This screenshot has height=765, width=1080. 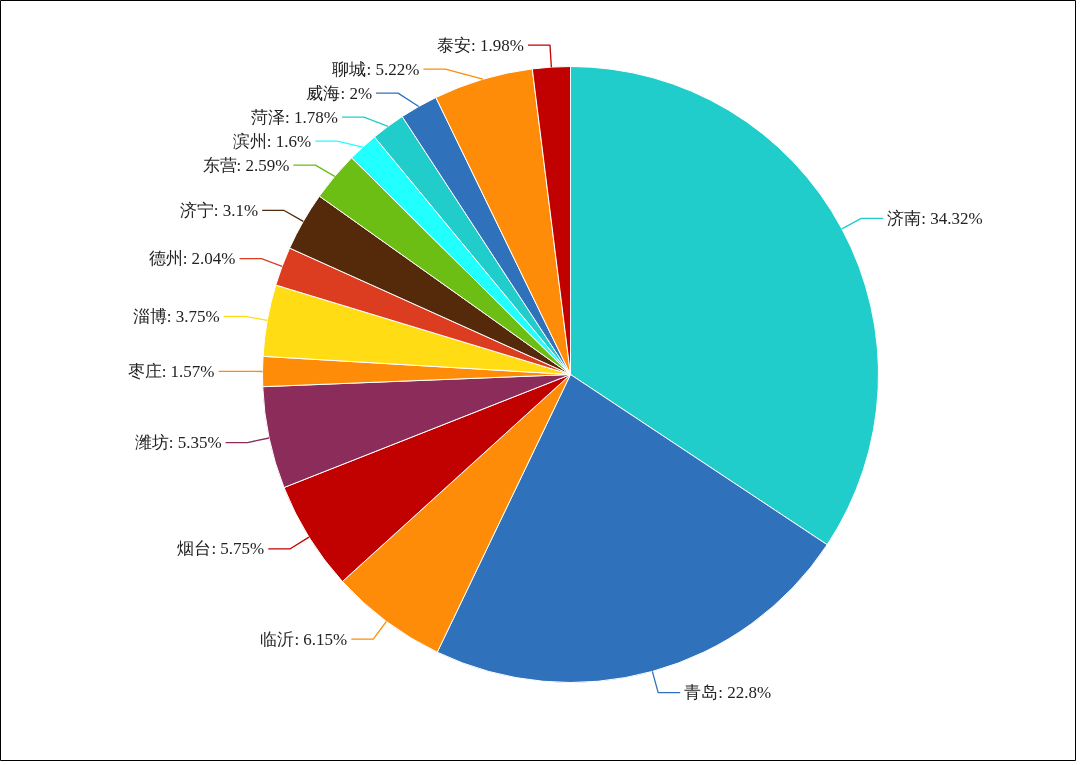 What do you see at coordinates (728, 693) in the screenshot?
I see `slice-label: 青岛: 22.8%` at bounding box center [728, 693].